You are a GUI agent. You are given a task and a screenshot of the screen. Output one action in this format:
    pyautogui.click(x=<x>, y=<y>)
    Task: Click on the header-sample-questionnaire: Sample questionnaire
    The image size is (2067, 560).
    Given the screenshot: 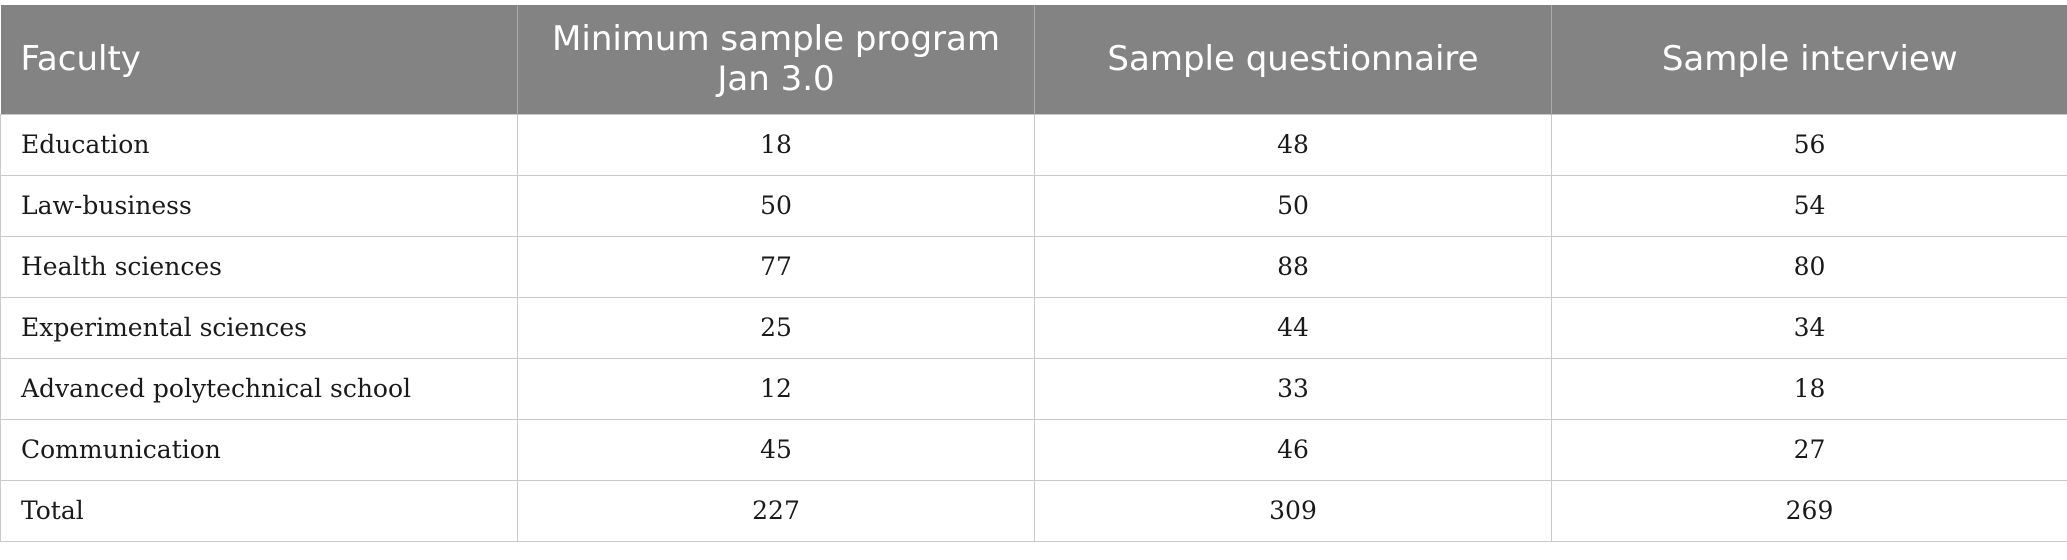 What is the action you would take?
    pyautogui.click(x=1293, y=59)
    